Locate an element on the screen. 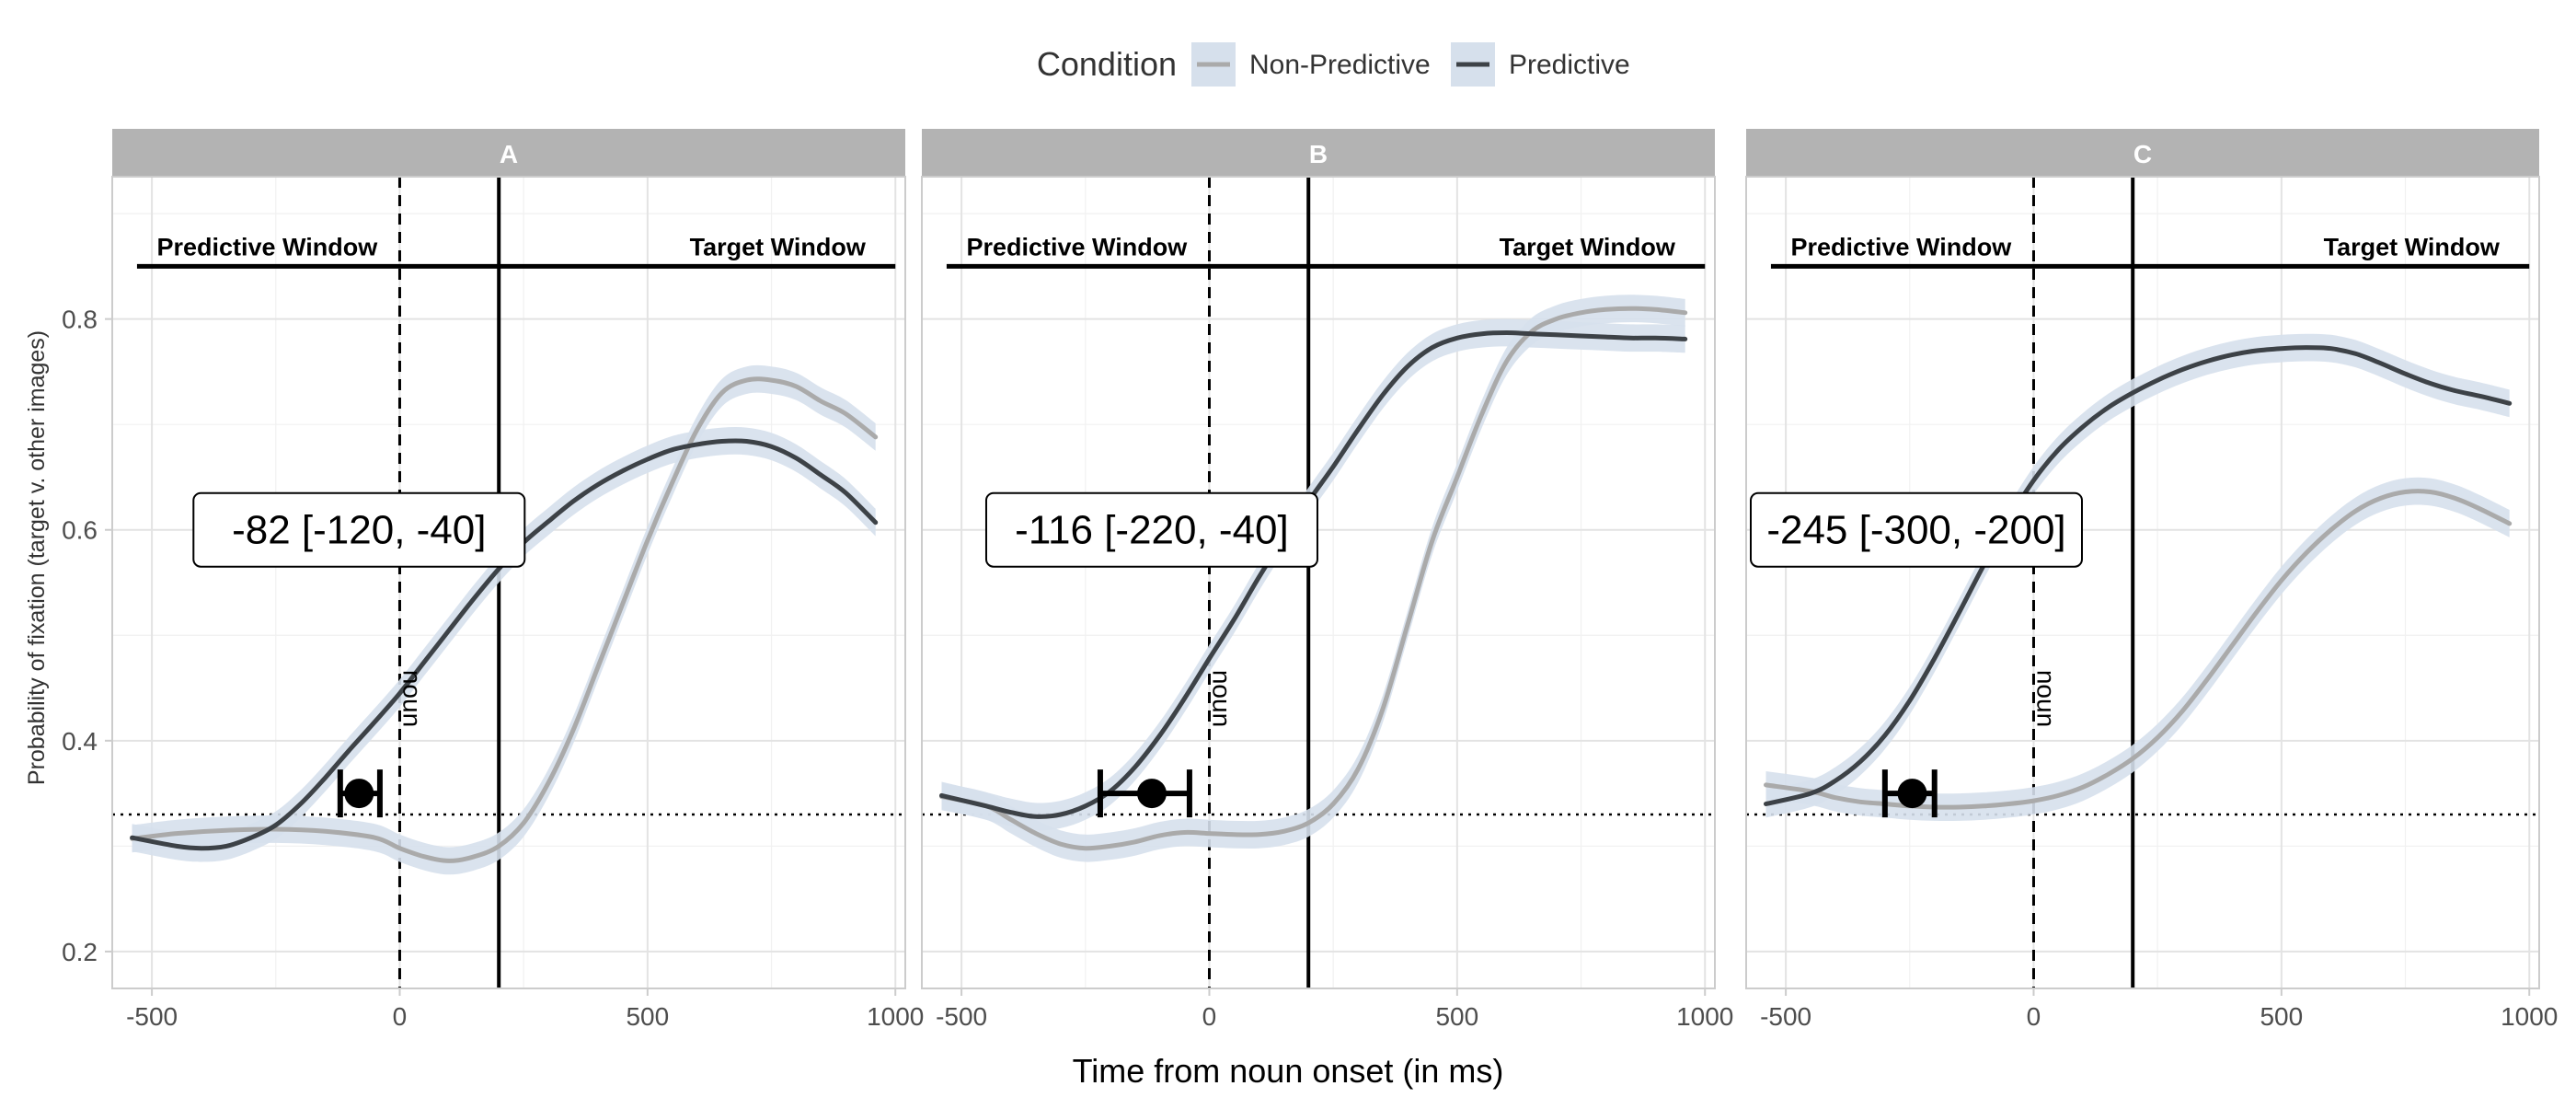 The height and width of the screenshot is (1109, 2576). legend-title: Condition is located at coordinates (1107, 64).